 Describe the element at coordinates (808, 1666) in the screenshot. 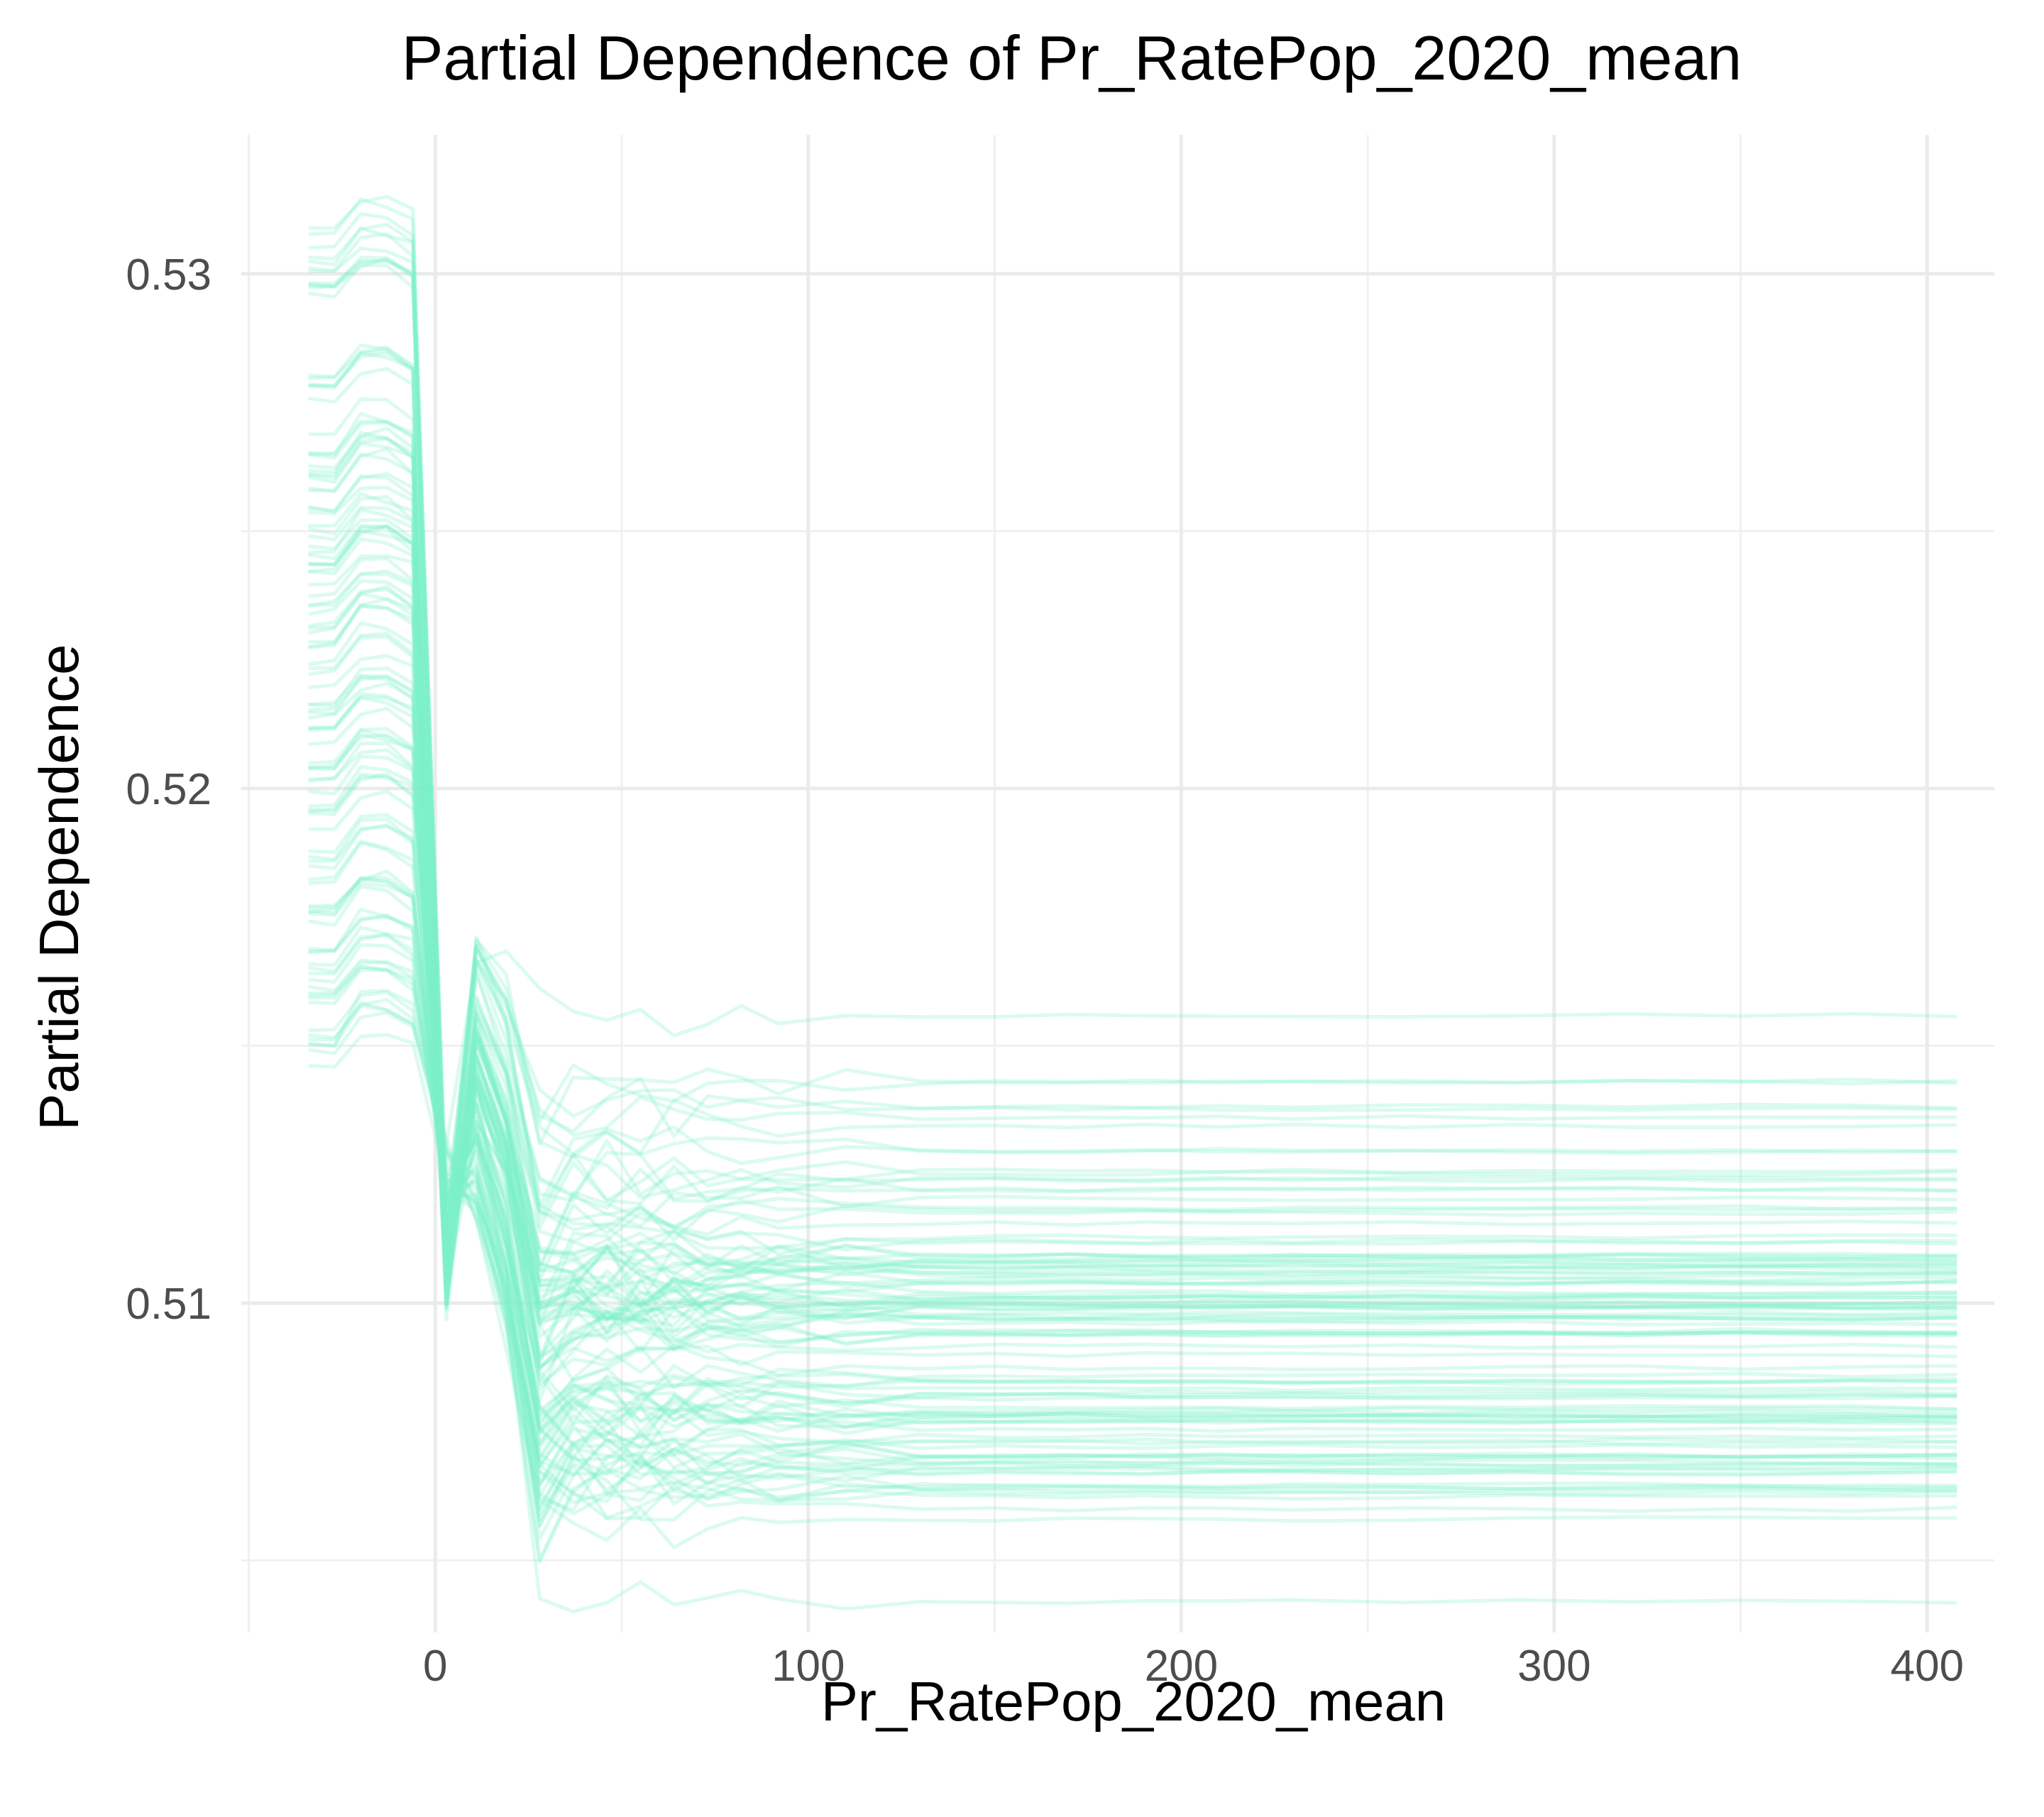

I see `x-tick-label: 100` at that location.